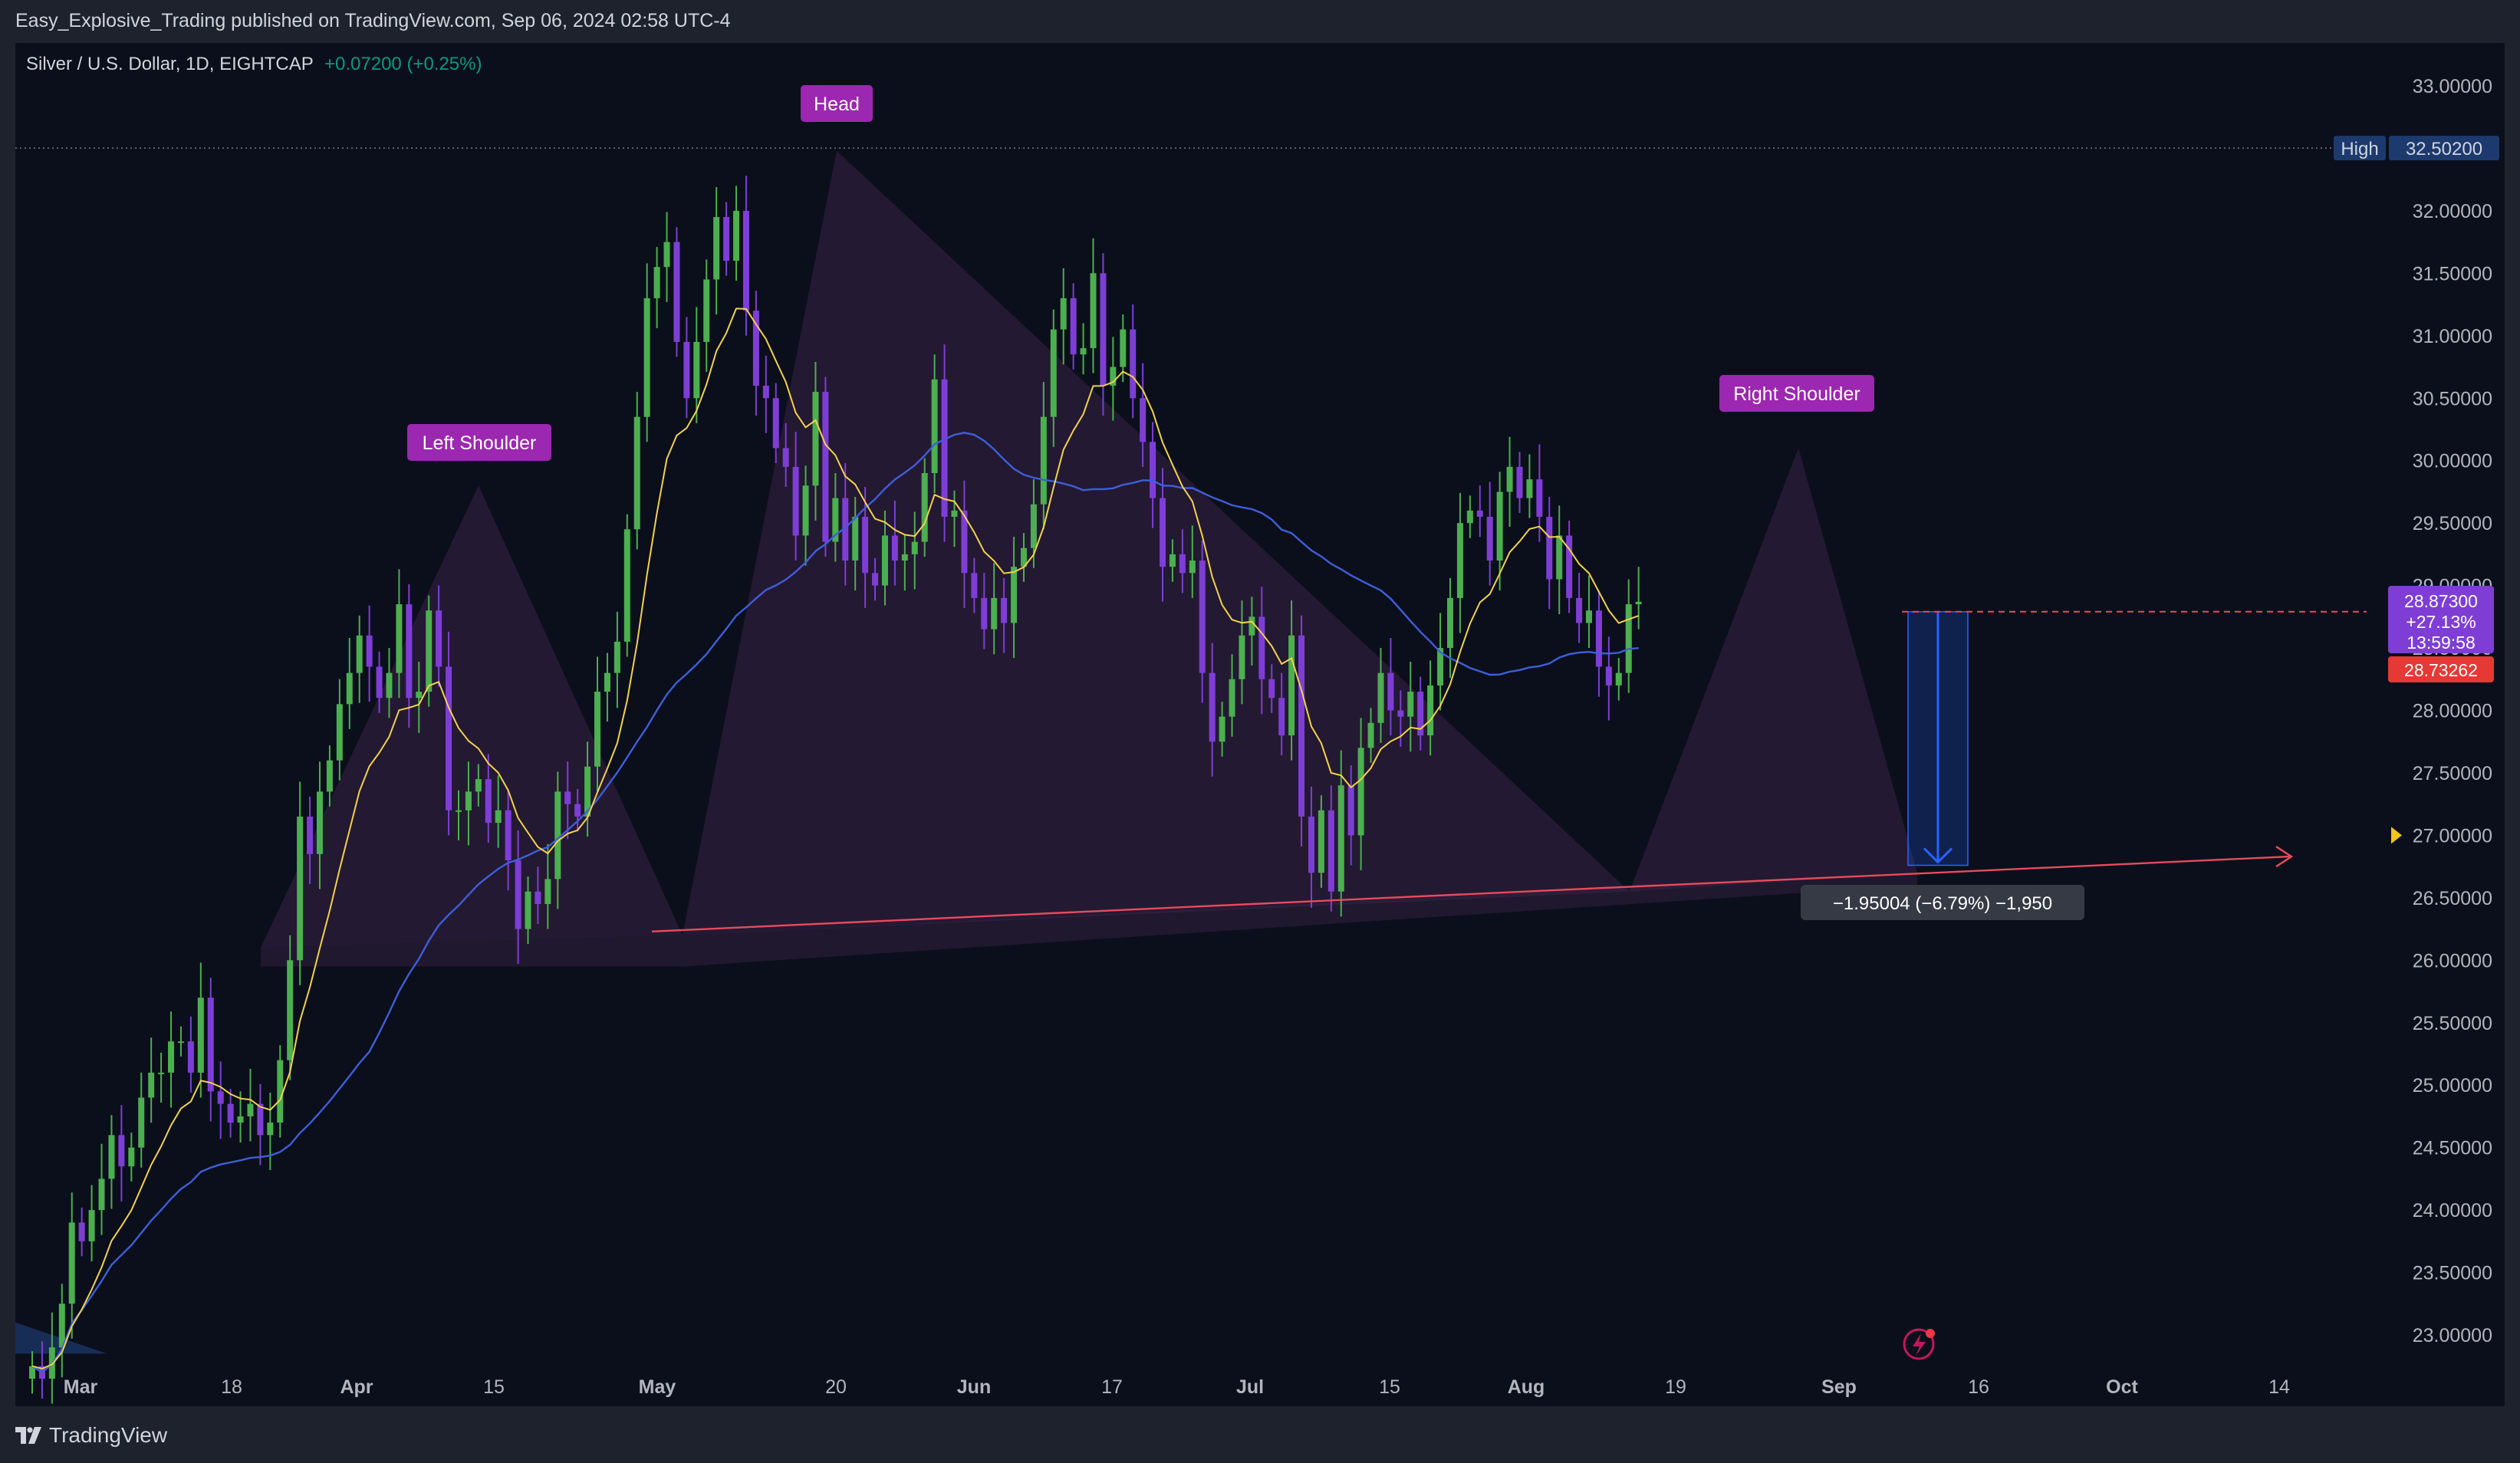  What do you see at coordinates (91, 1435) in the screenshot?
I see `tradingview-logo: TradingView` at bounding box center [91, 1435].